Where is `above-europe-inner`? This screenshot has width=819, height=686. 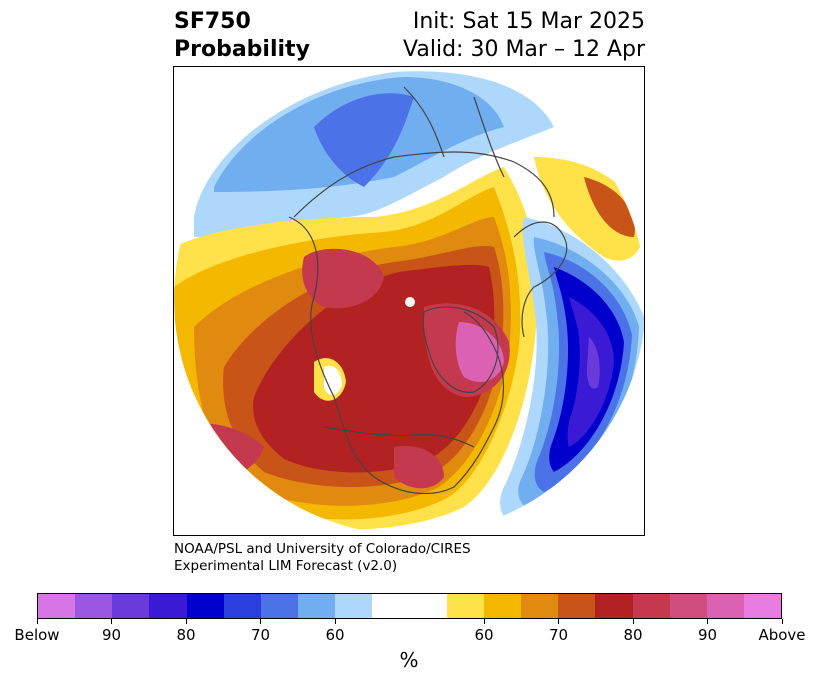 above-europe-inner is located at coordinates (609, 207).